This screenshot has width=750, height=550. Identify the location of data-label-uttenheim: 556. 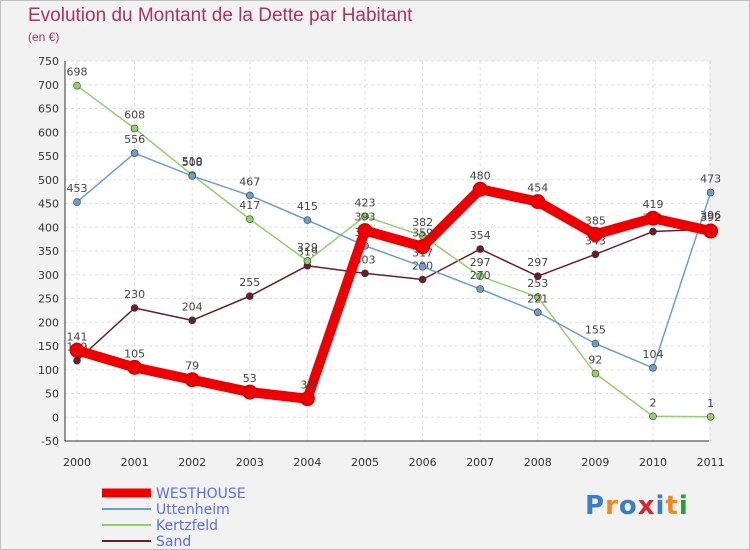
(134, 139).